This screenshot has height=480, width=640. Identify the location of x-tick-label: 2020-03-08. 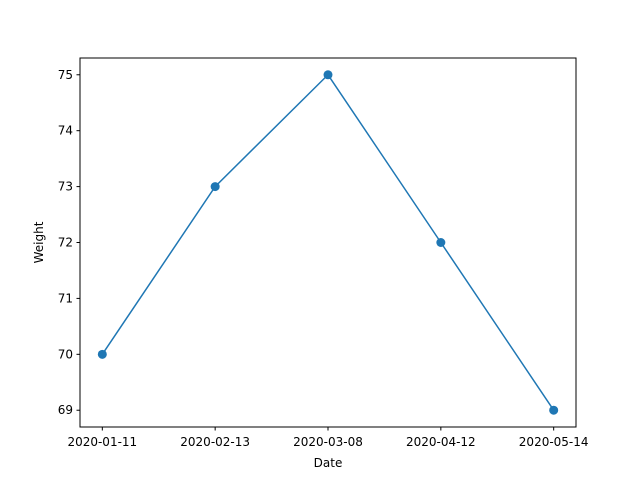
(328, 442).